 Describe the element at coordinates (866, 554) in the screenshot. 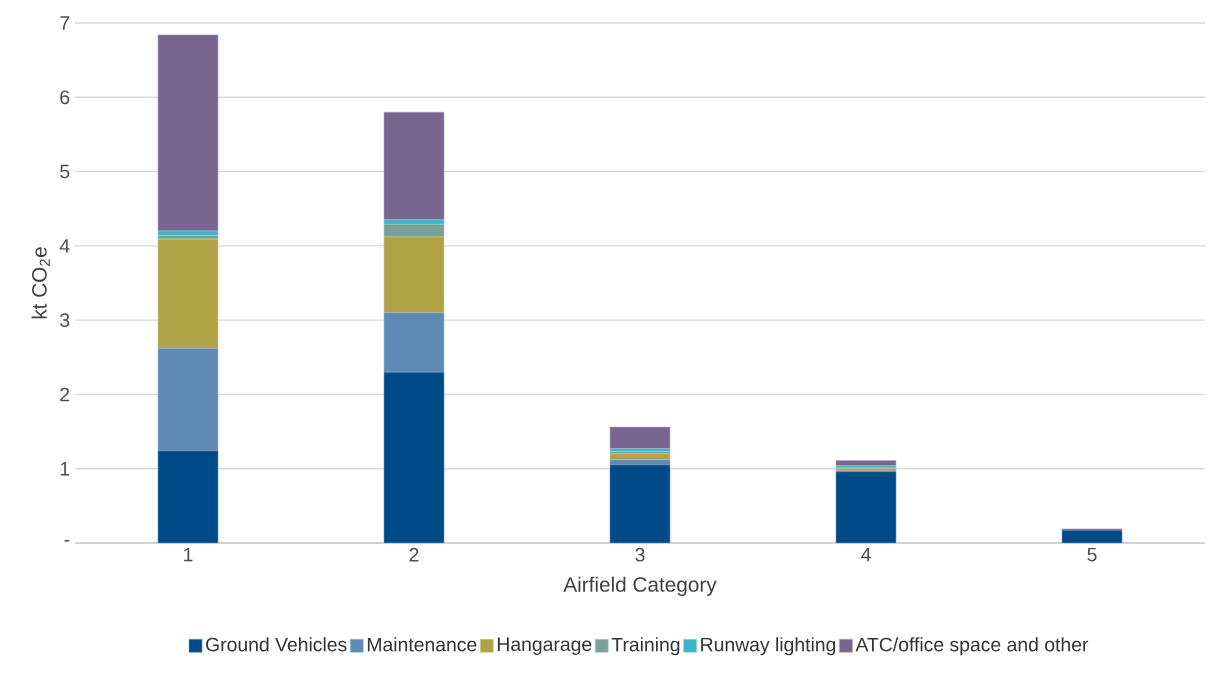

I see `x-tick-label: 4` at that location.